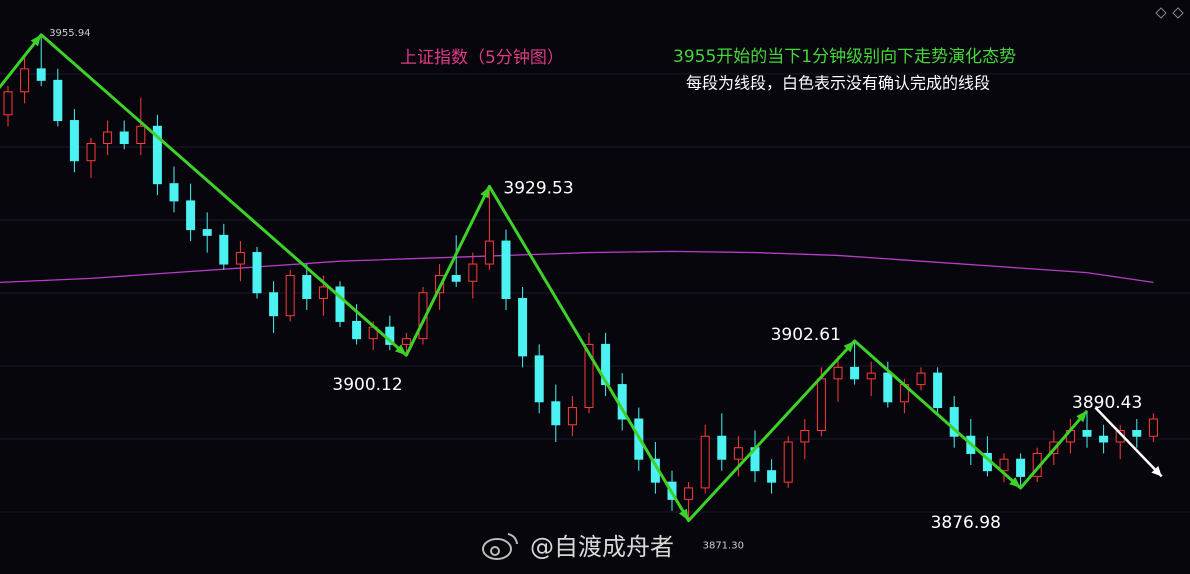 The image size is (1190, 574). What do you see at coordinates (723, 546) in the screenshot?
I see `pivot-label: 3871.30` at bounding box center [723, 546].